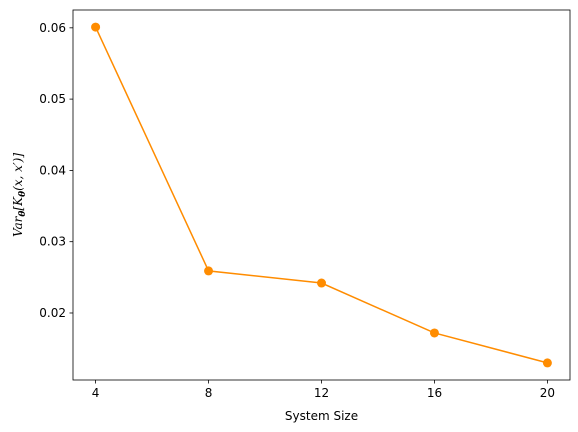 The width and height of the screenshot is (578, 432). What do you see at coordinates (321, 416) in the screenshot?
I see `x-axis-label: System Size` at bounding box center [321, 416].